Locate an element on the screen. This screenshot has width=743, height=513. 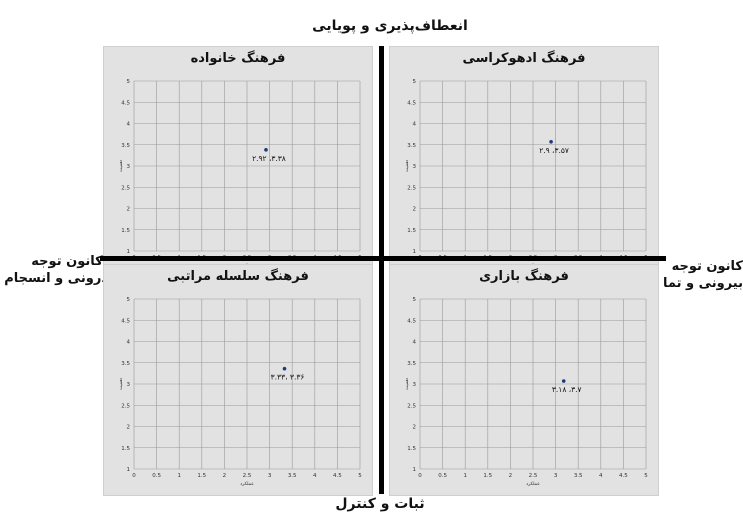
horizontal-divider is located at coordinates (383, 258).